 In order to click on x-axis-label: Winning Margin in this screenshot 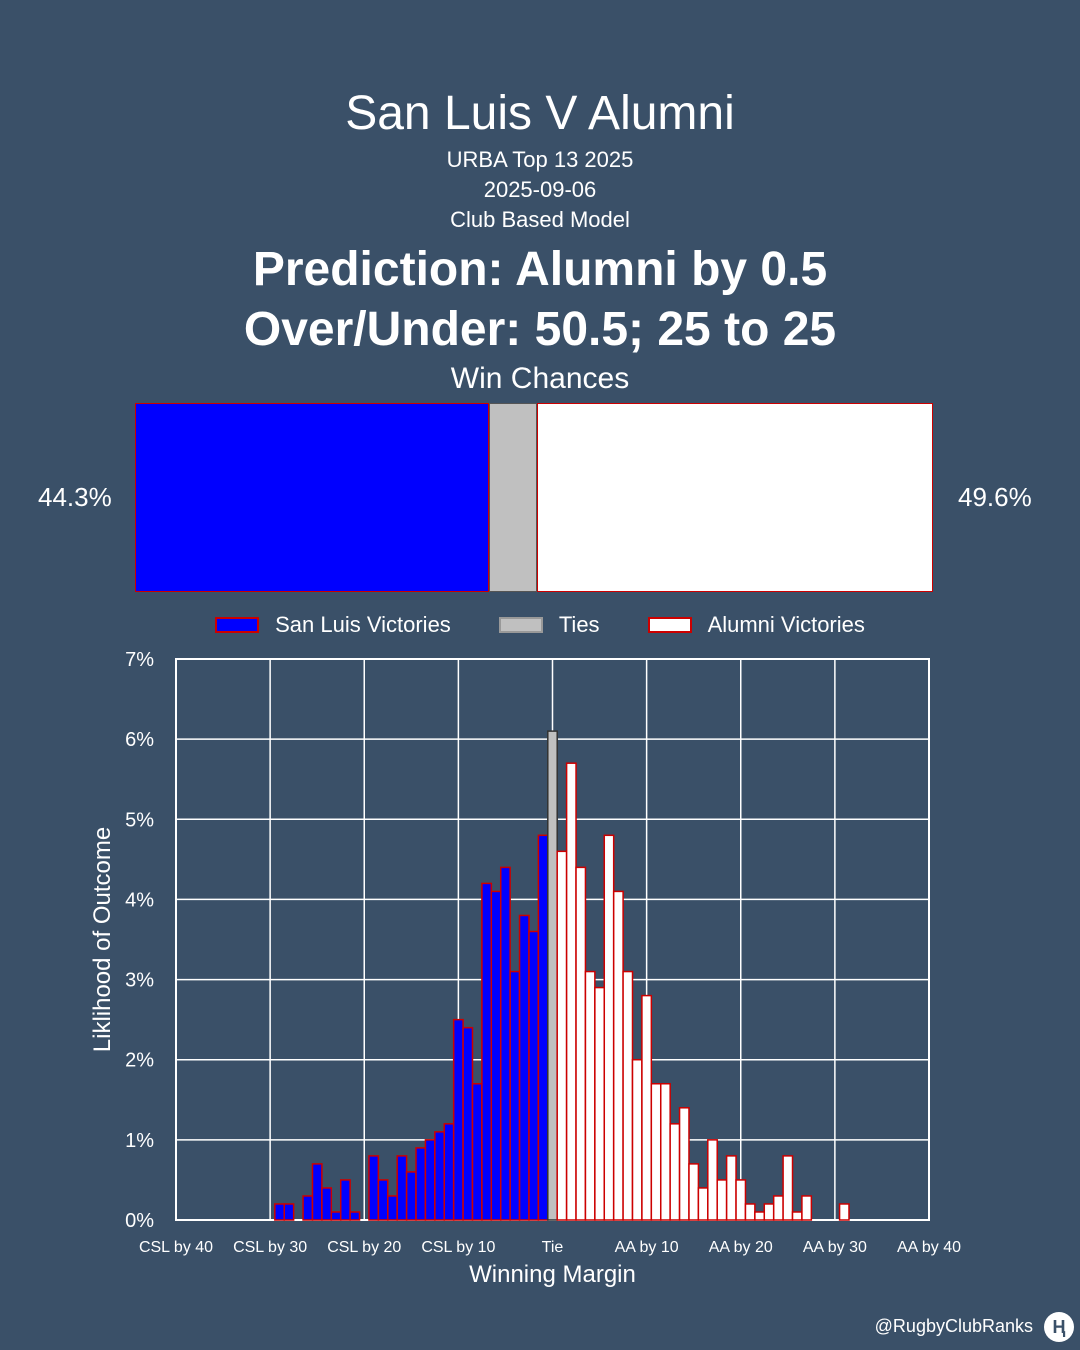, I will do `click(552, 1274)`.